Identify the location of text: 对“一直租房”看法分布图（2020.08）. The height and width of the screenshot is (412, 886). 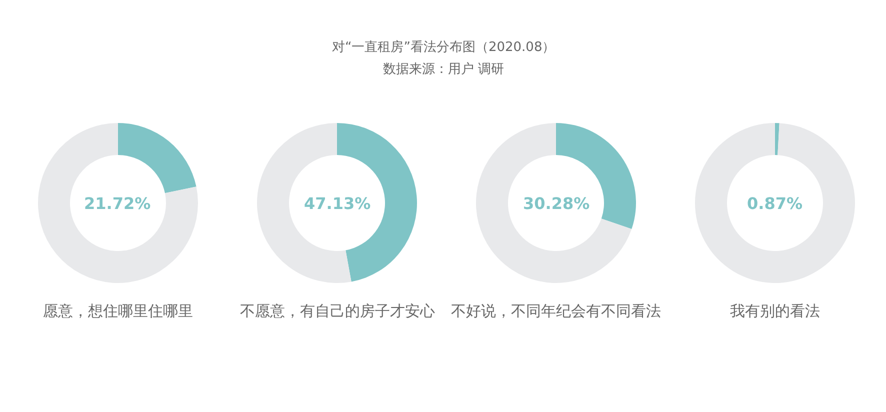
(444, 47).